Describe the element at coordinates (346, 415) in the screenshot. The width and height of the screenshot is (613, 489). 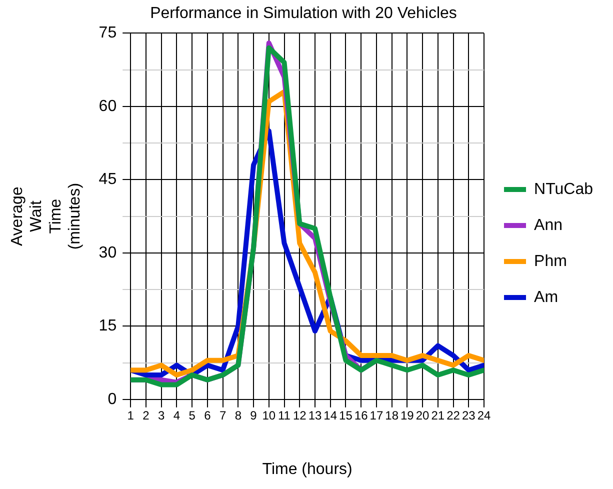
I see `x-tick-label: 15` at that location.